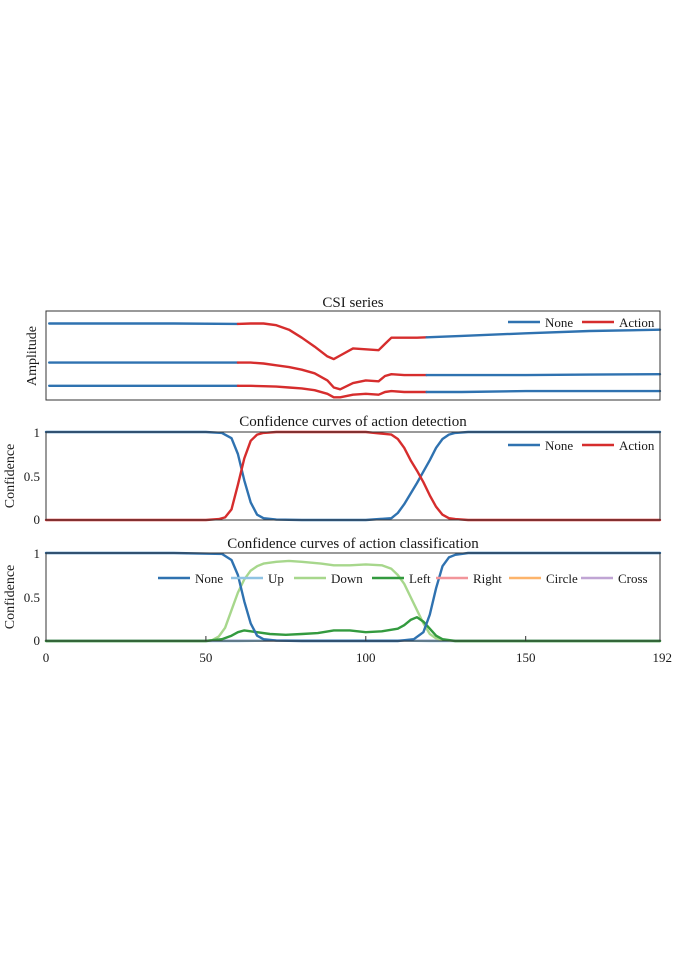  I want to click on csi-line-3-action-segment, so click(332, 391).